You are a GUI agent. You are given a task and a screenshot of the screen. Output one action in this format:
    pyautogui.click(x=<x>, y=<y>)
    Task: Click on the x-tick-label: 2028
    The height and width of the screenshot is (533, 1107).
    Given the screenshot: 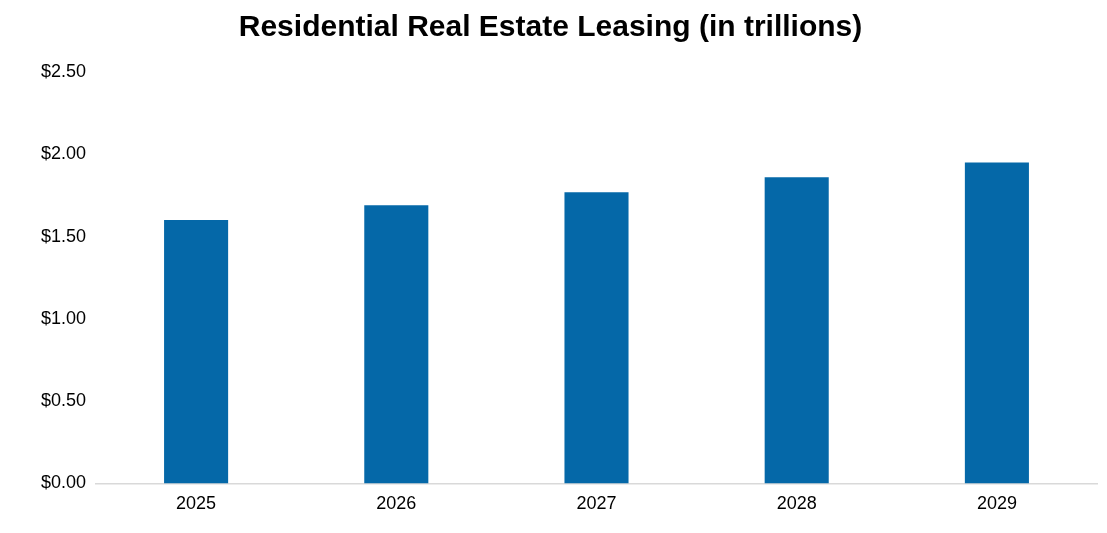 What is the action you would take?
    pyautogui.click(x=796, y=503)
    